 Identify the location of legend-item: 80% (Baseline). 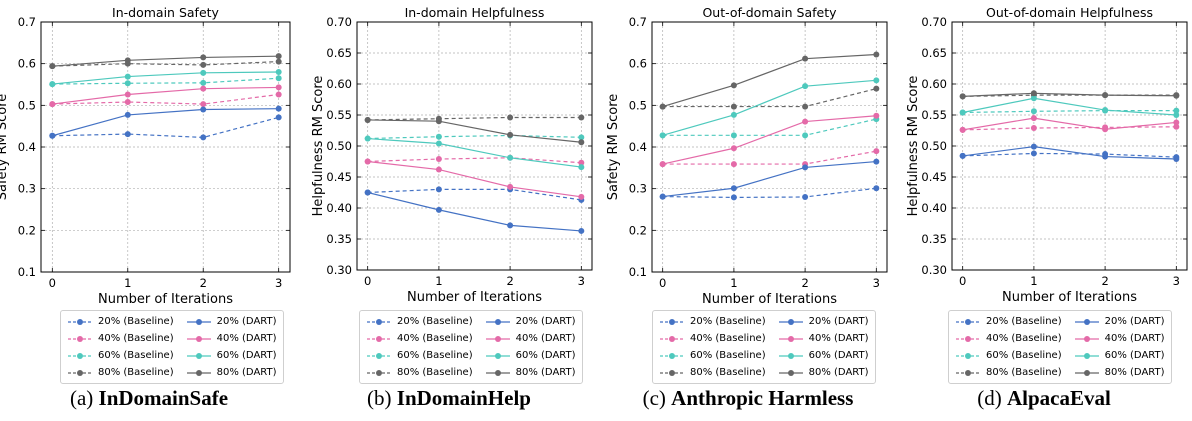
(1008, 372).